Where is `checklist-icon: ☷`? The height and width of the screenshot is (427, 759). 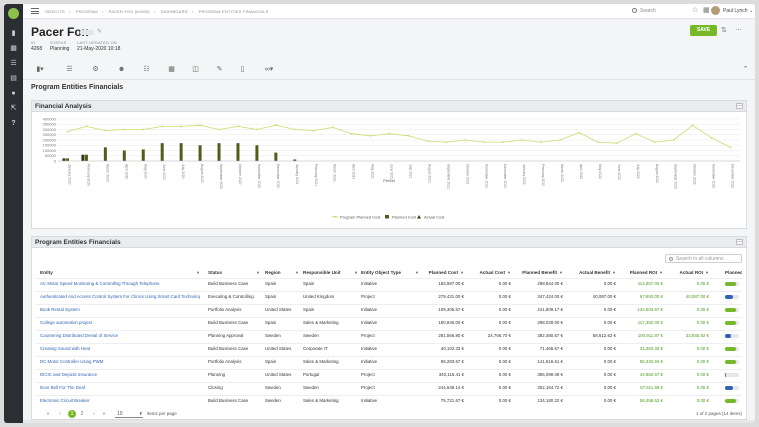
checklist-icon: ☷ is located at coordinates (146, 69).